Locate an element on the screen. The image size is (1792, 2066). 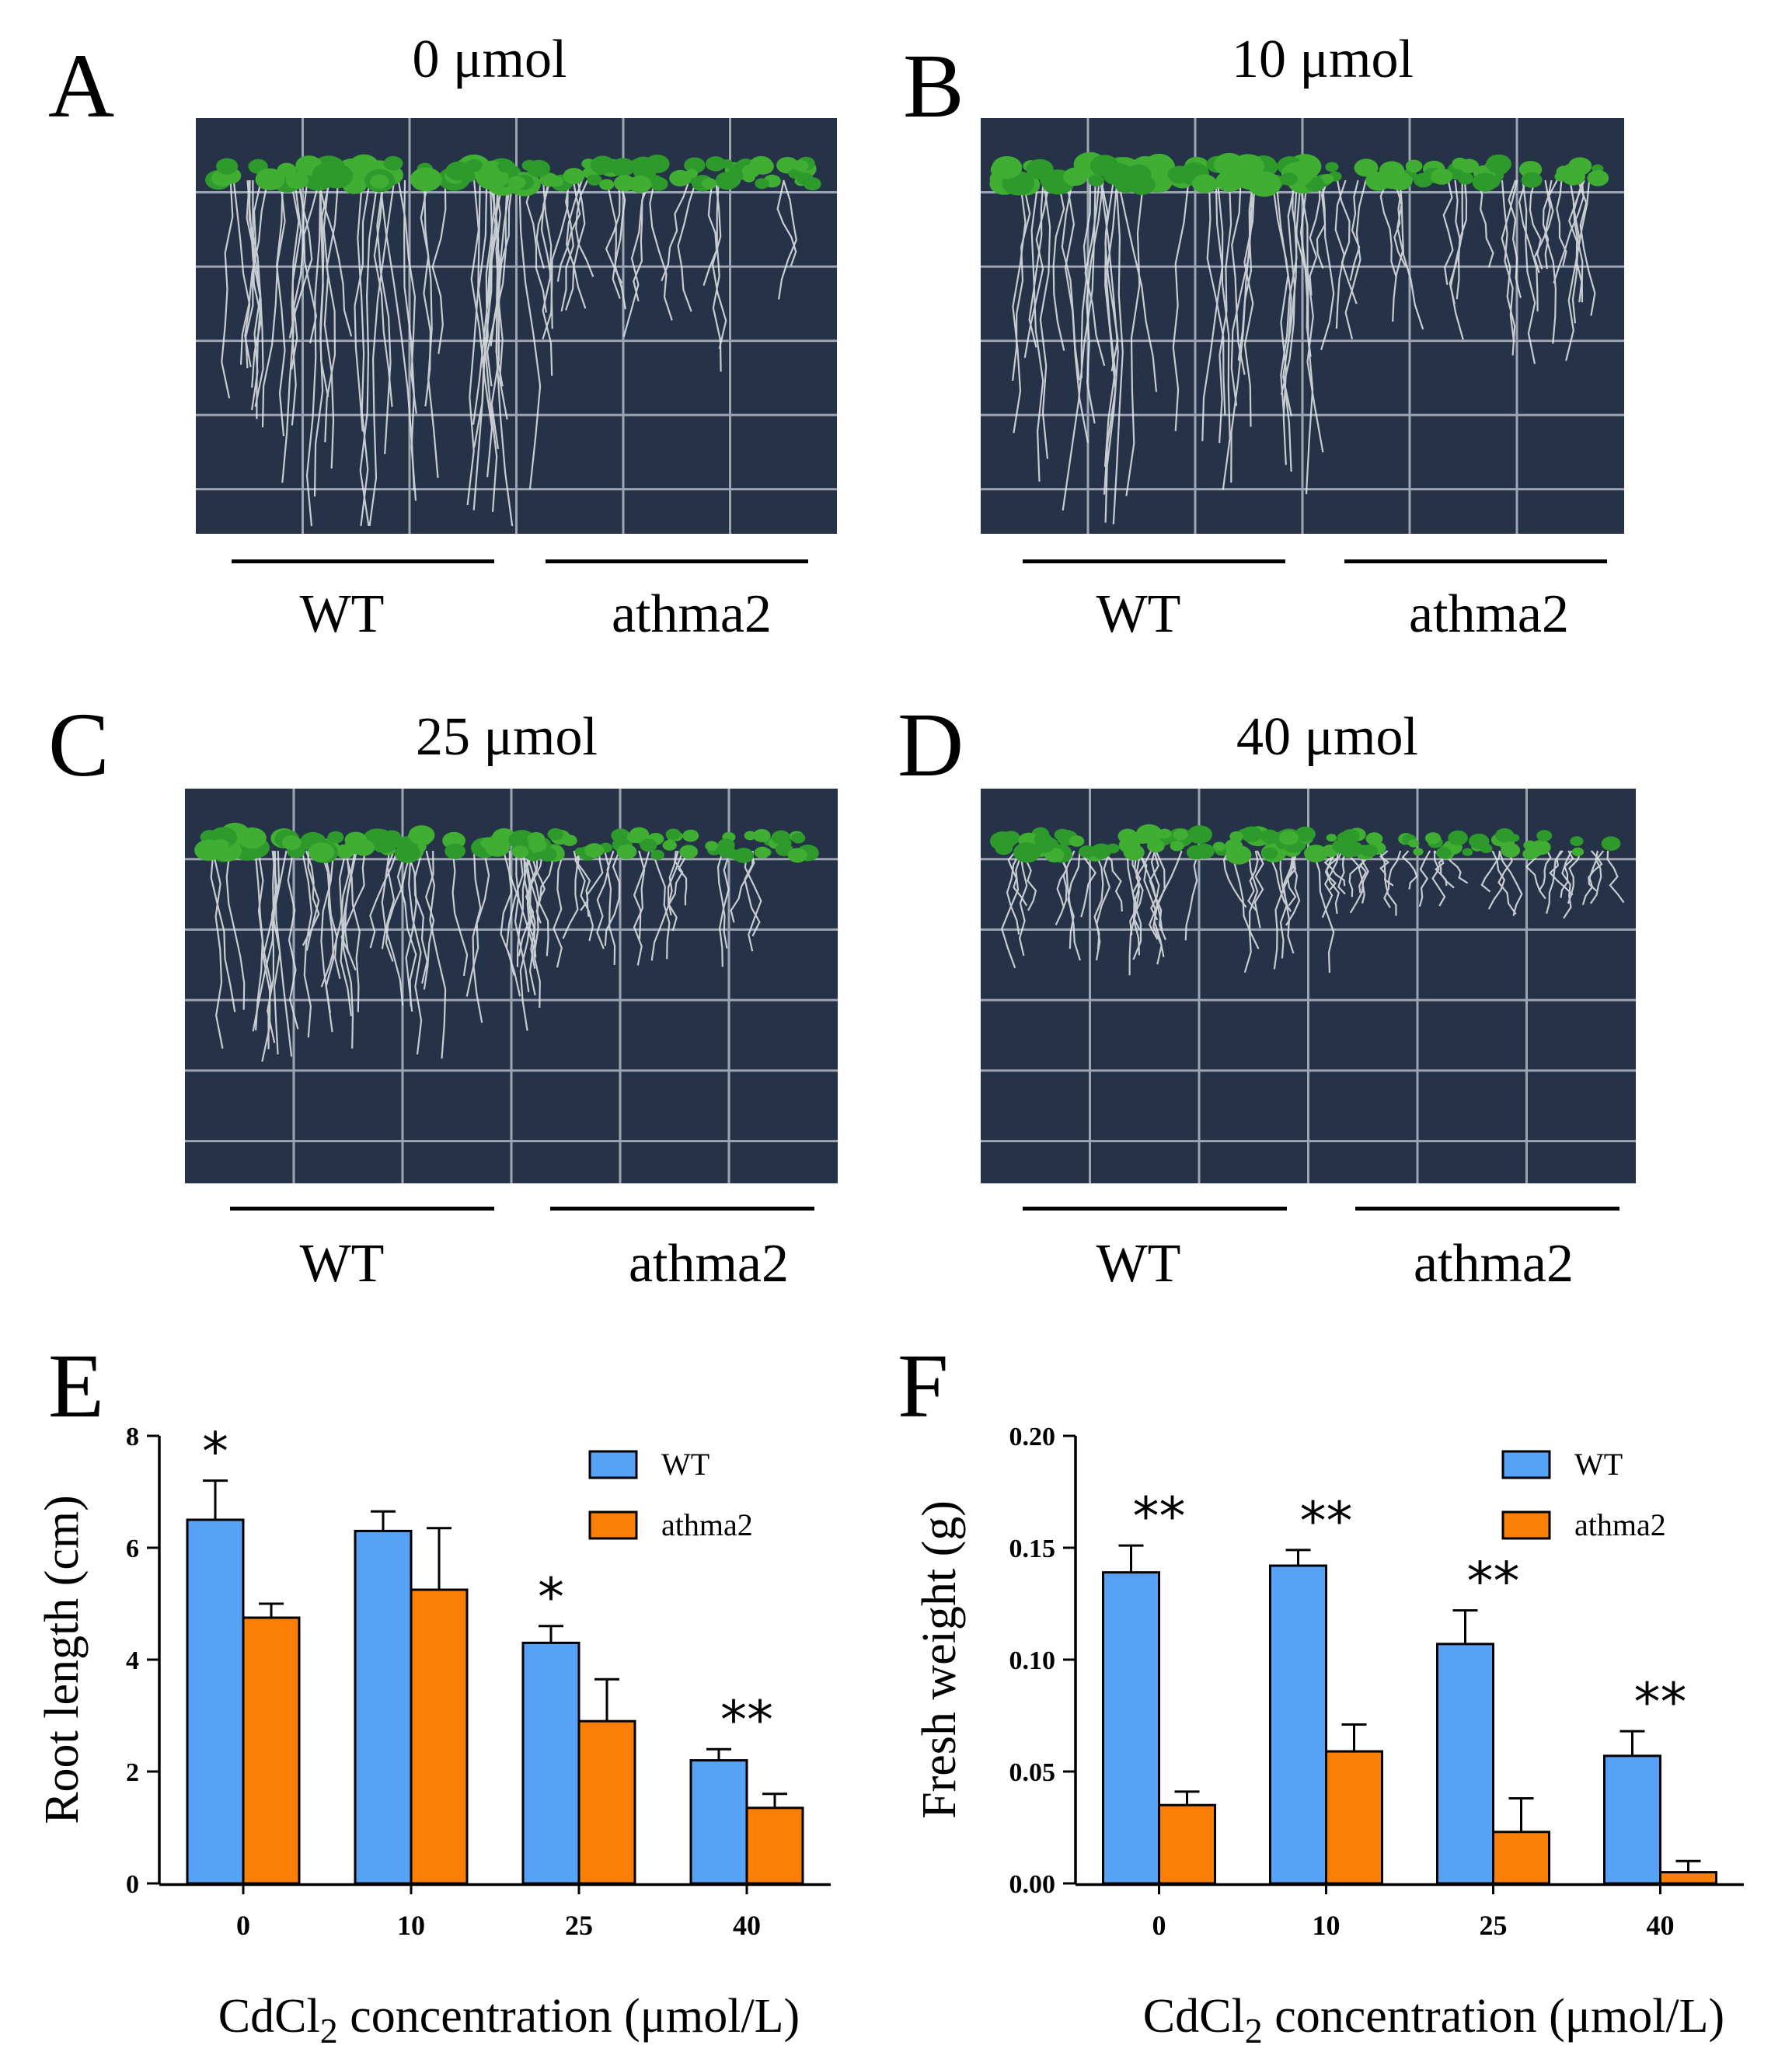
significance-mark: ** is located at coordinates (1494, 1582).